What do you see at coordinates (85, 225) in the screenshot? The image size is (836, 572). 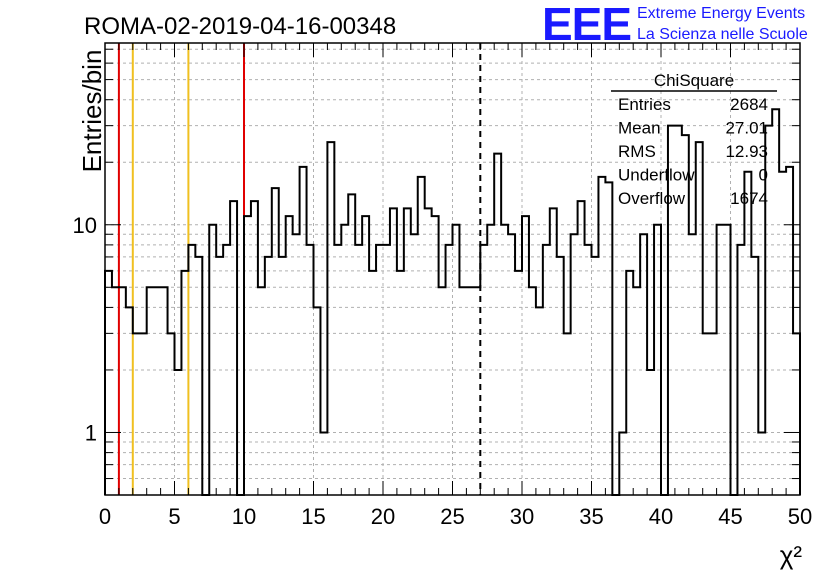 I see `y-tick-label: 10` at bounding box center [85, 225].